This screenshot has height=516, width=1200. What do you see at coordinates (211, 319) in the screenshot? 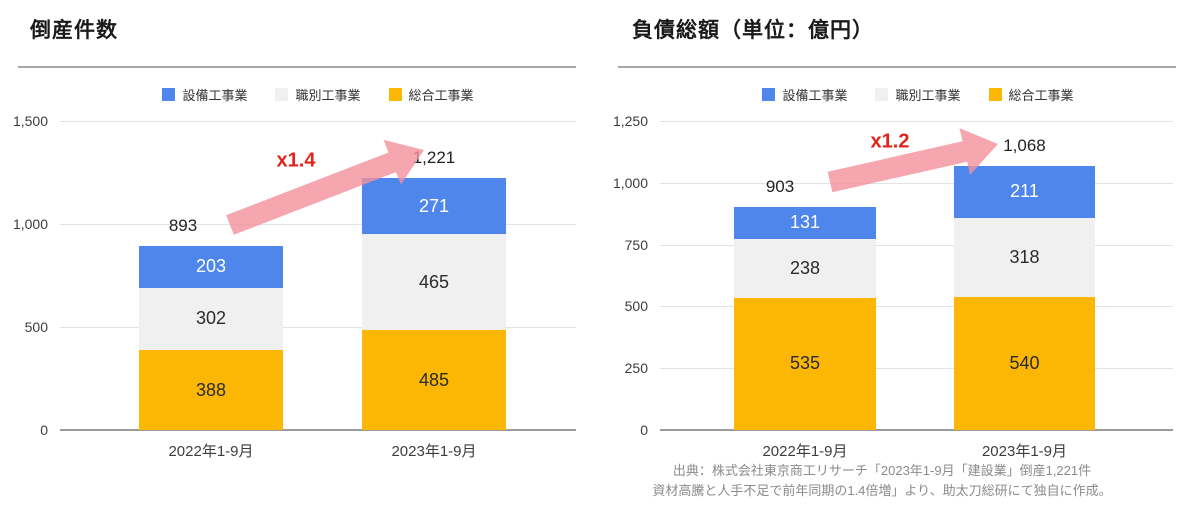
I see `bar-segment: 302` at bounding box center [211, 319].